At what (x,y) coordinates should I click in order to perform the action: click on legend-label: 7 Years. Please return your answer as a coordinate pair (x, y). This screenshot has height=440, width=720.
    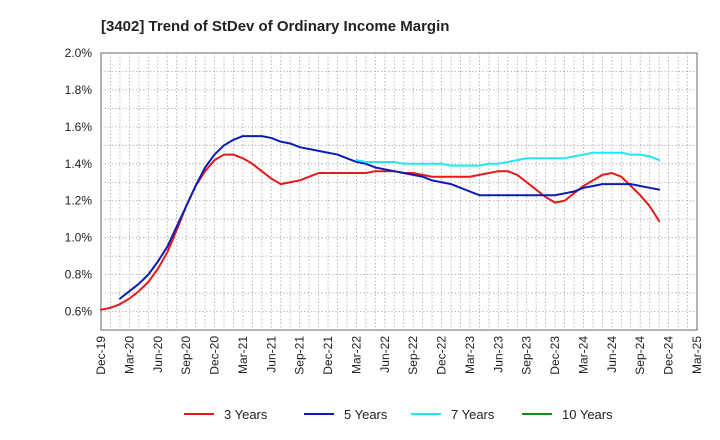
    Looking at the image, I should click on (473, 414).